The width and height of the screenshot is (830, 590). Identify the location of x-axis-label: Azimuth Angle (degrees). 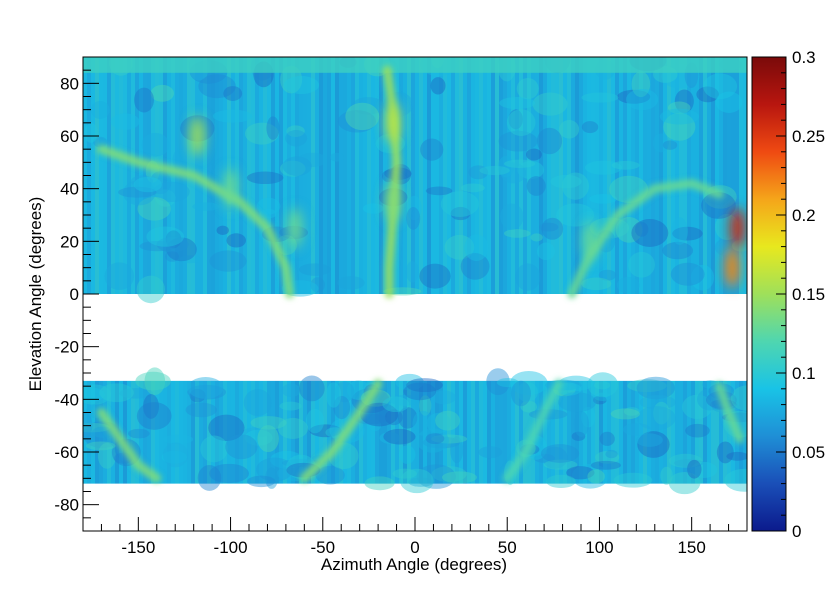
(414, 564).